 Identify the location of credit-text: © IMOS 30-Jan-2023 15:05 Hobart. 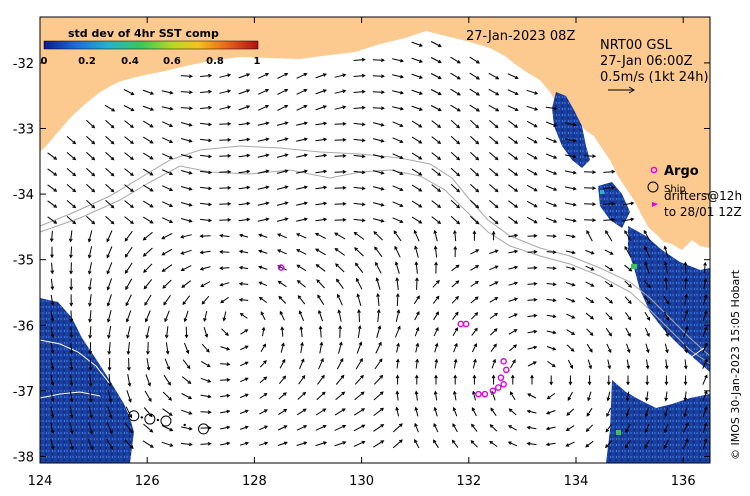
(735, 364).